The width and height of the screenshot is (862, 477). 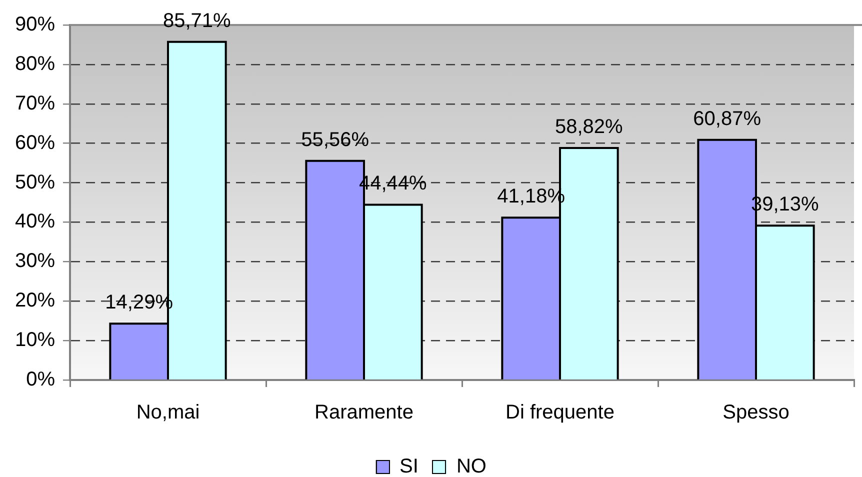 I want to click on data-label: 85,71%, so click(x=197, y=21).